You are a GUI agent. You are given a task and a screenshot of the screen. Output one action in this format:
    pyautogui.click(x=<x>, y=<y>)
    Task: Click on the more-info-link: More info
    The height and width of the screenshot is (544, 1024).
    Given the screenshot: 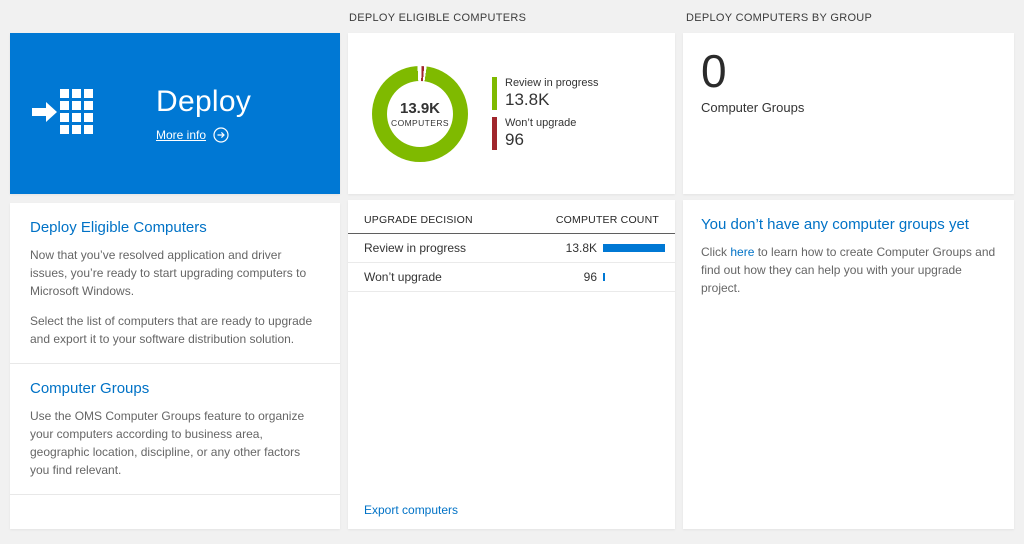 What is the action you would take?
    pyautogui.click(x=203, y=134)
    